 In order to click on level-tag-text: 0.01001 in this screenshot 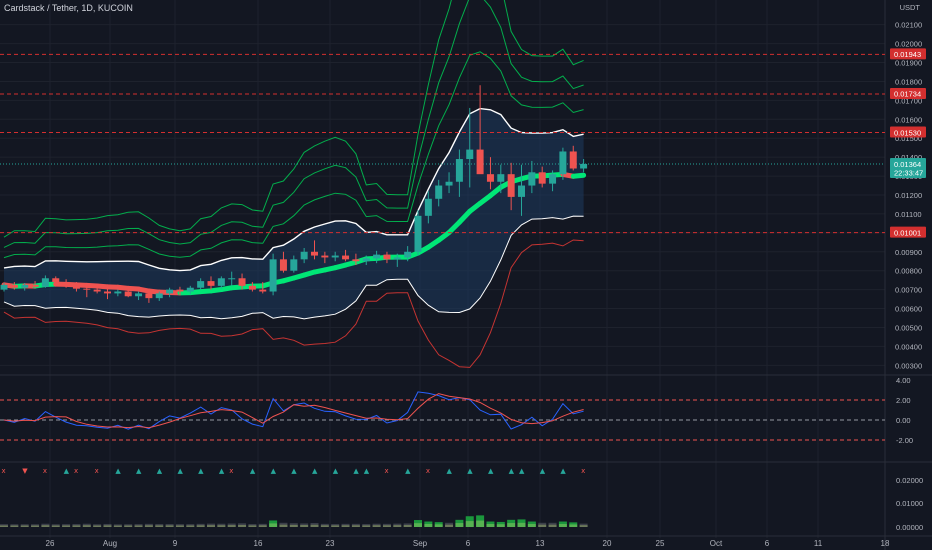, I will do `click(907, 232)`.